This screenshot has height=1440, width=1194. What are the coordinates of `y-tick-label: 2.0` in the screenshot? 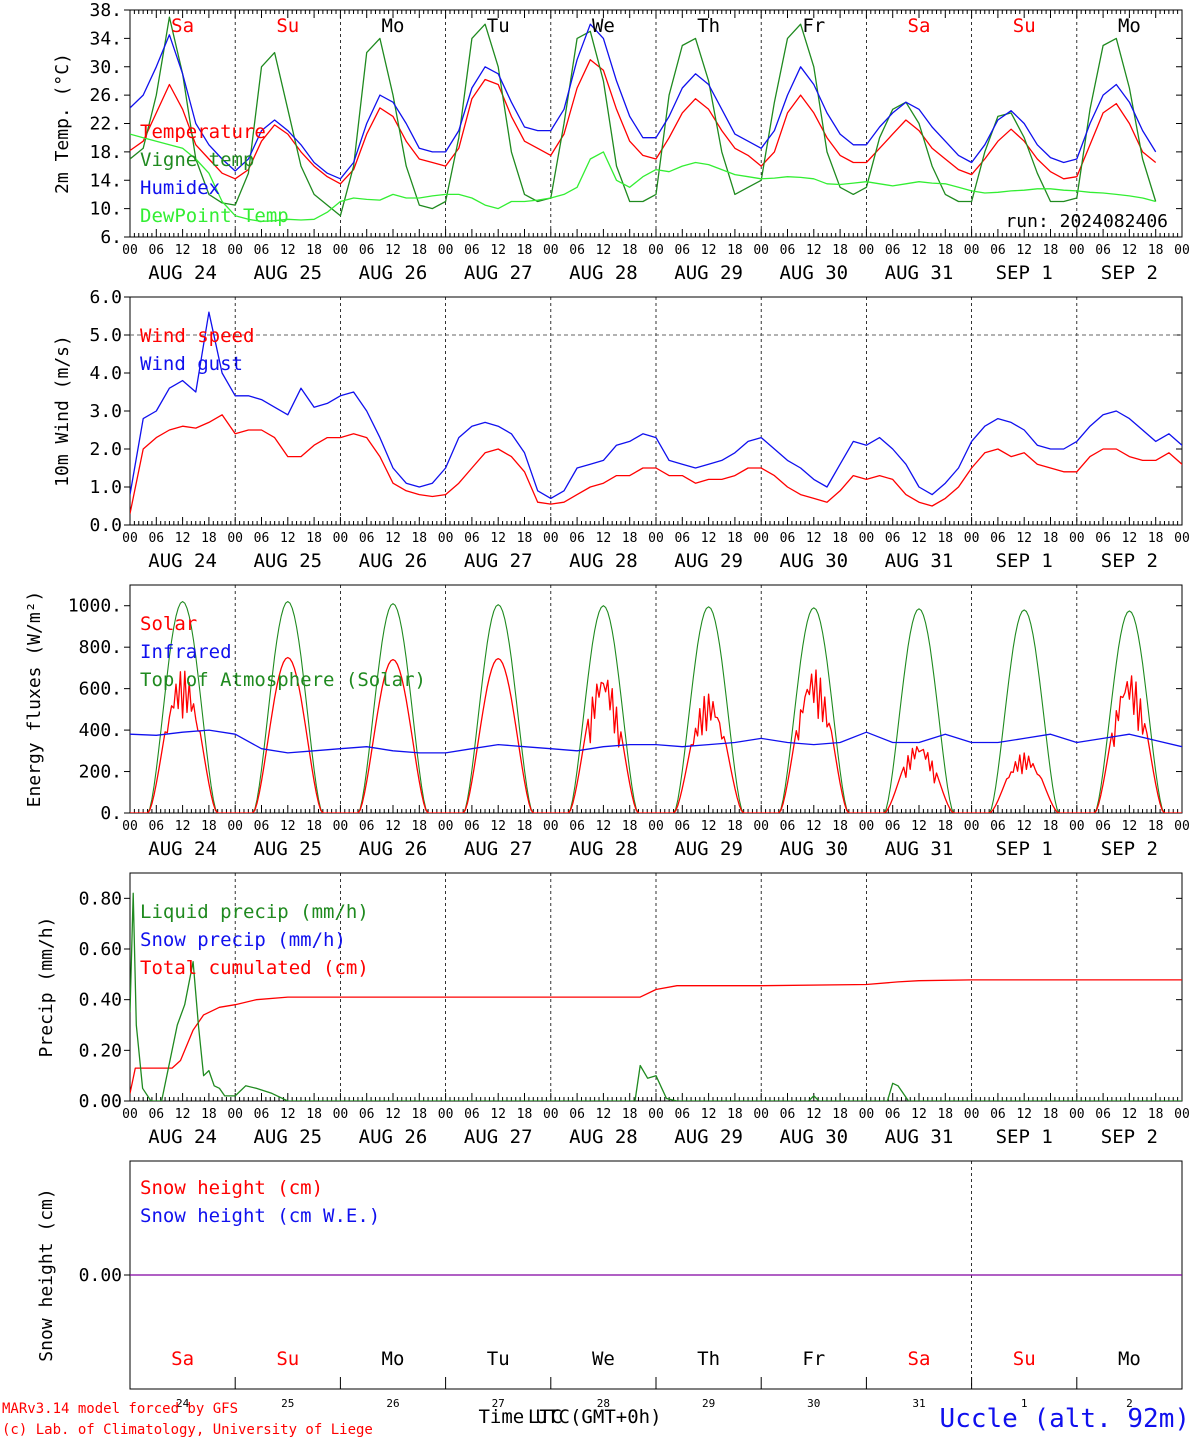 It's located at (105, 449).